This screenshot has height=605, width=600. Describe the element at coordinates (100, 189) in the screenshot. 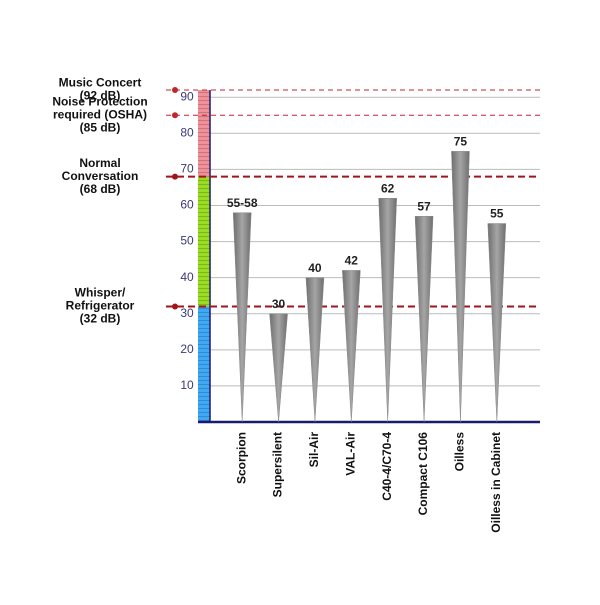

I see `reference-label: (68 dB)` at that location.